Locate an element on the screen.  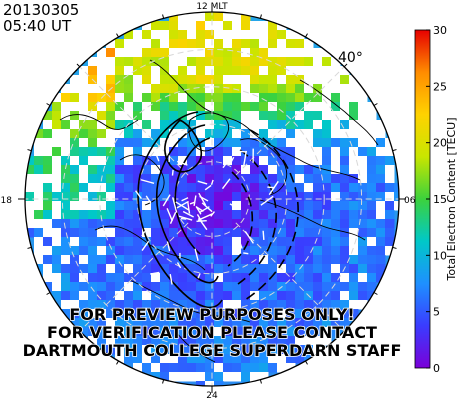
colorbar-tick-label: 20 is located at coordinates (440, 143).